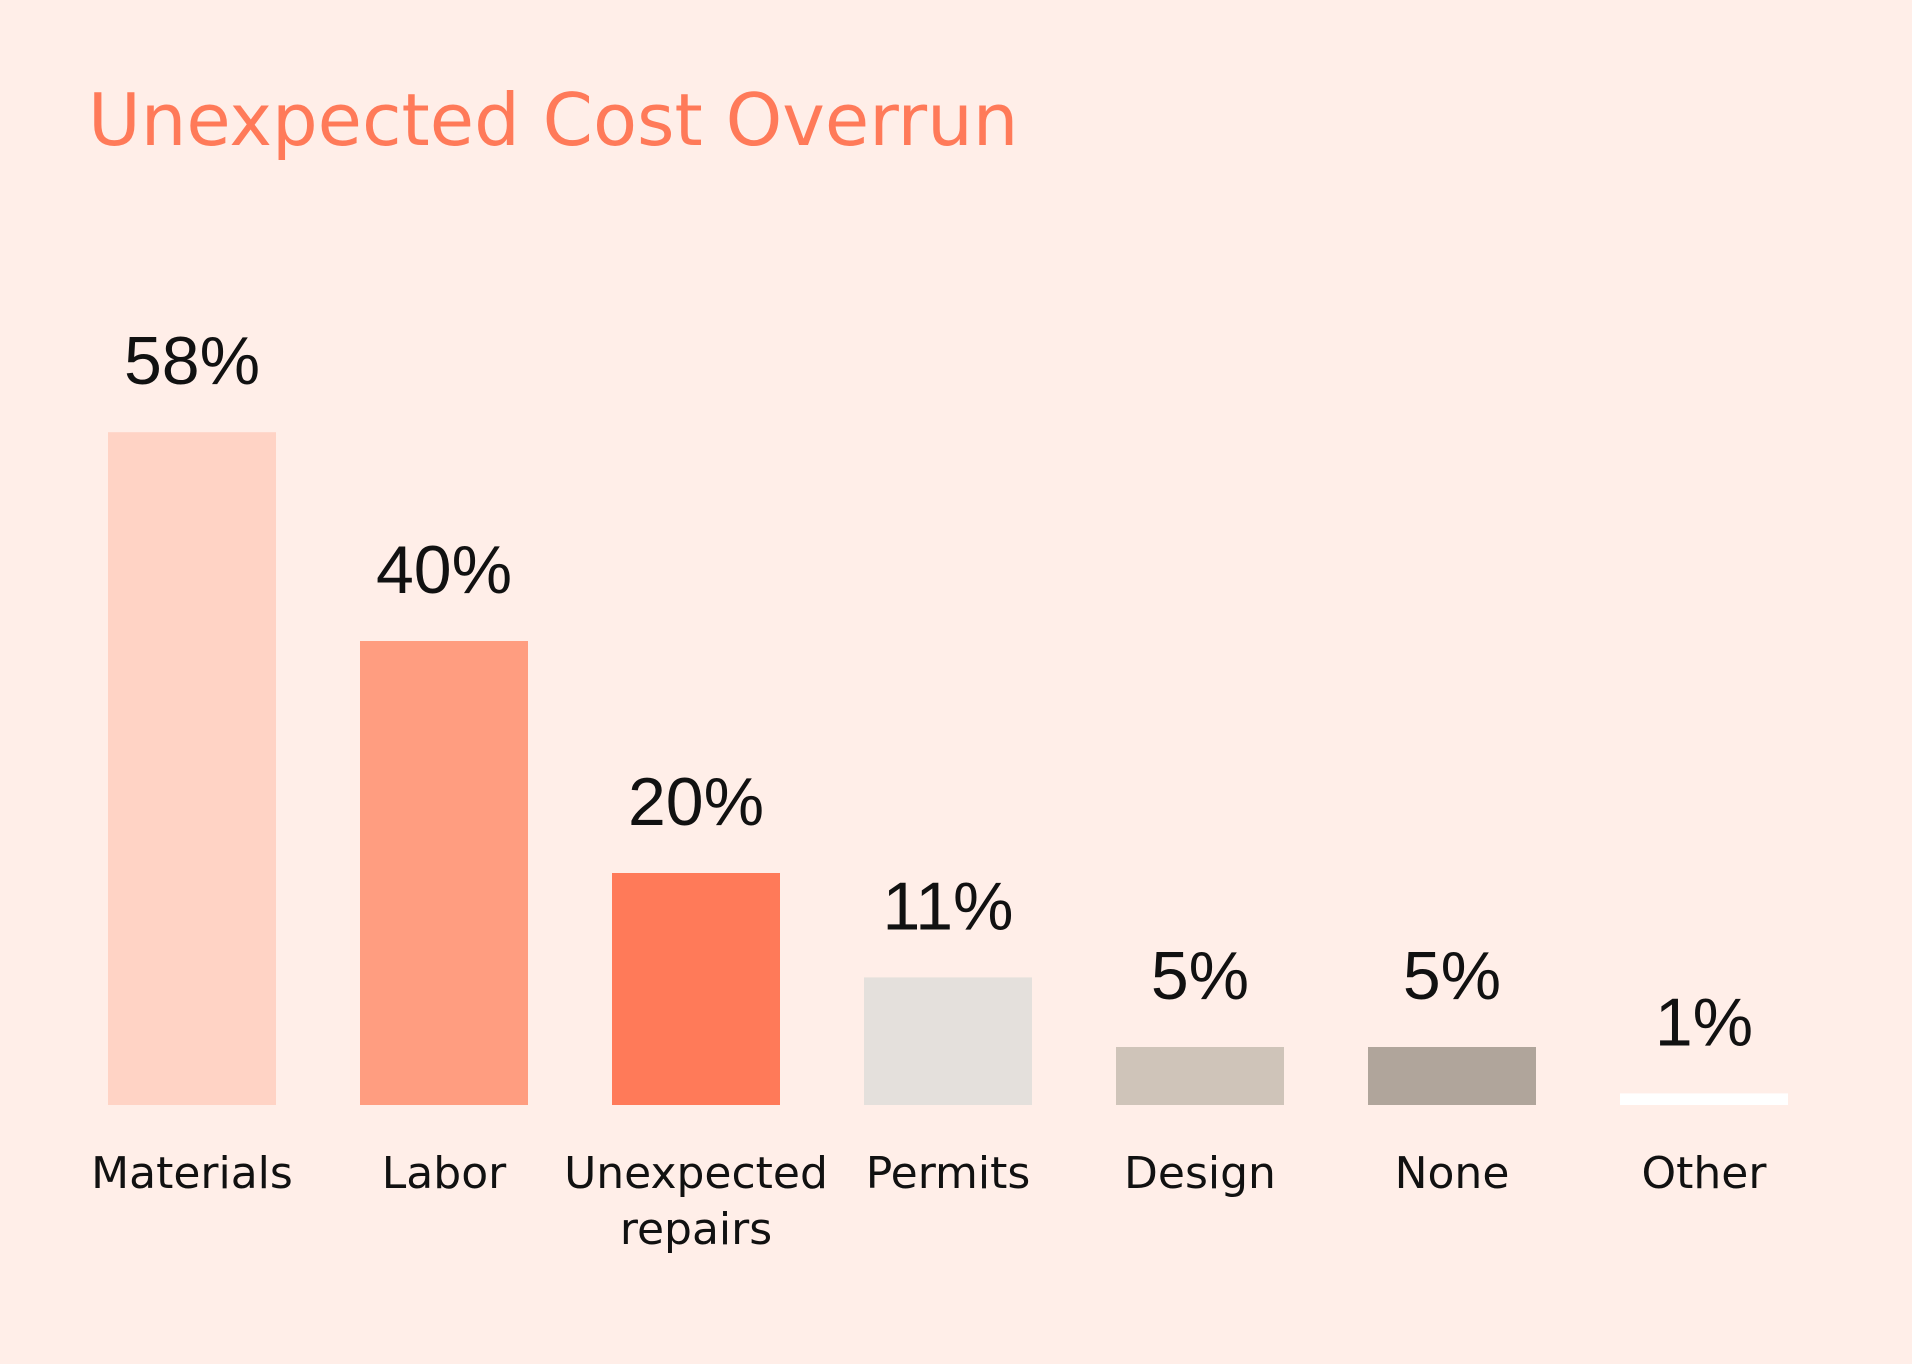  I want to click on value-label: 58%, so click(192, 361).